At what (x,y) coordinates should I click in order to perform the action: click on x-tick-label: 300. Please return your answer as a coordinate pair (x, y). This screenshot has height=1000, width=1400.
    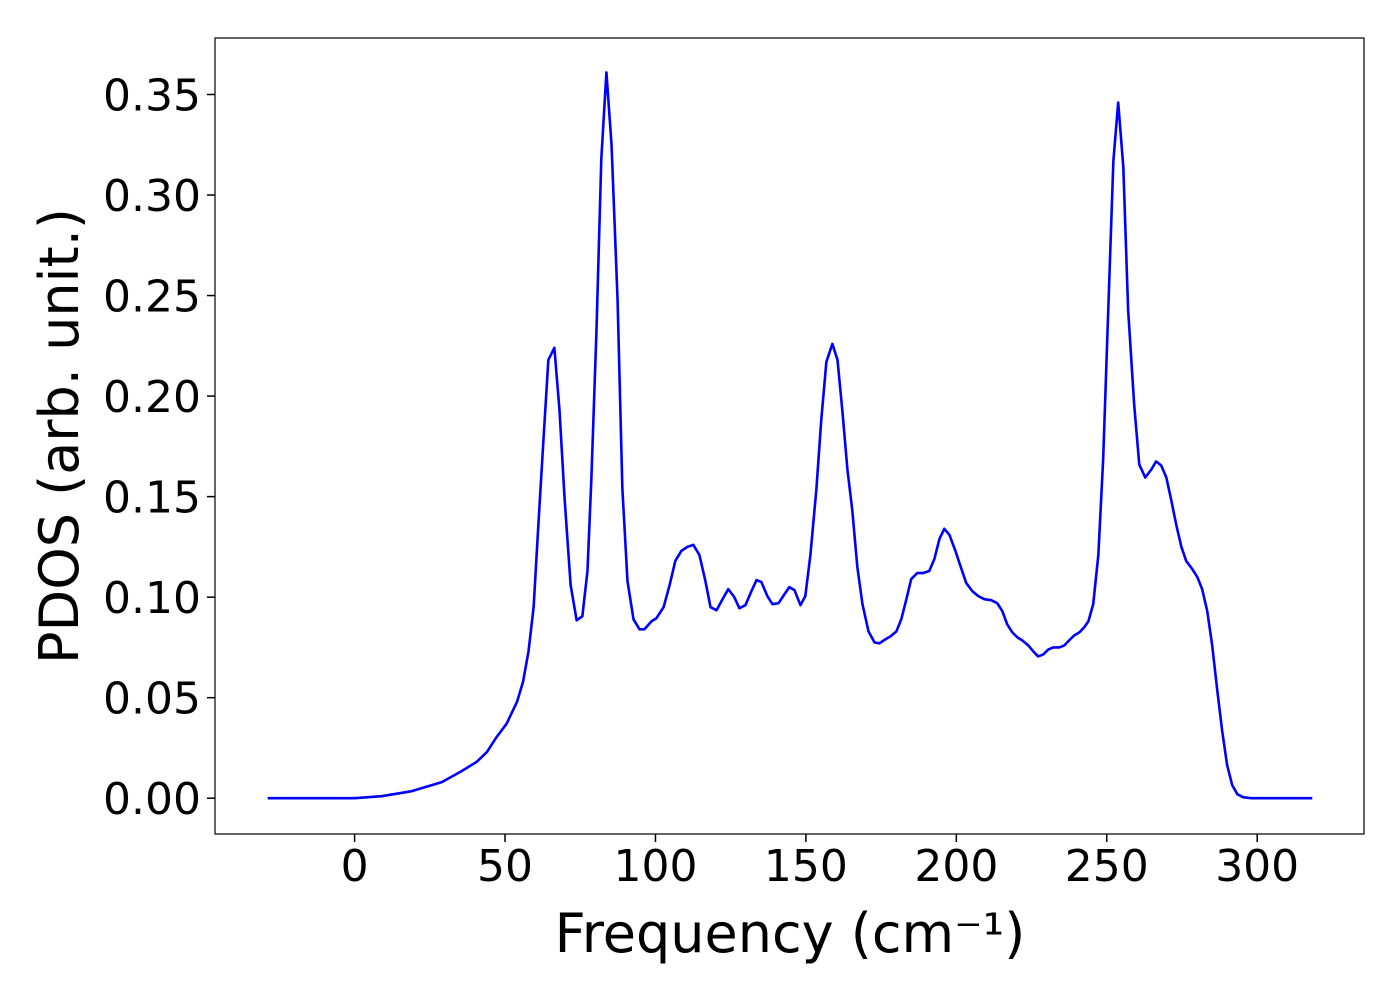
    Looking at the image, I should click on (1257, 866).